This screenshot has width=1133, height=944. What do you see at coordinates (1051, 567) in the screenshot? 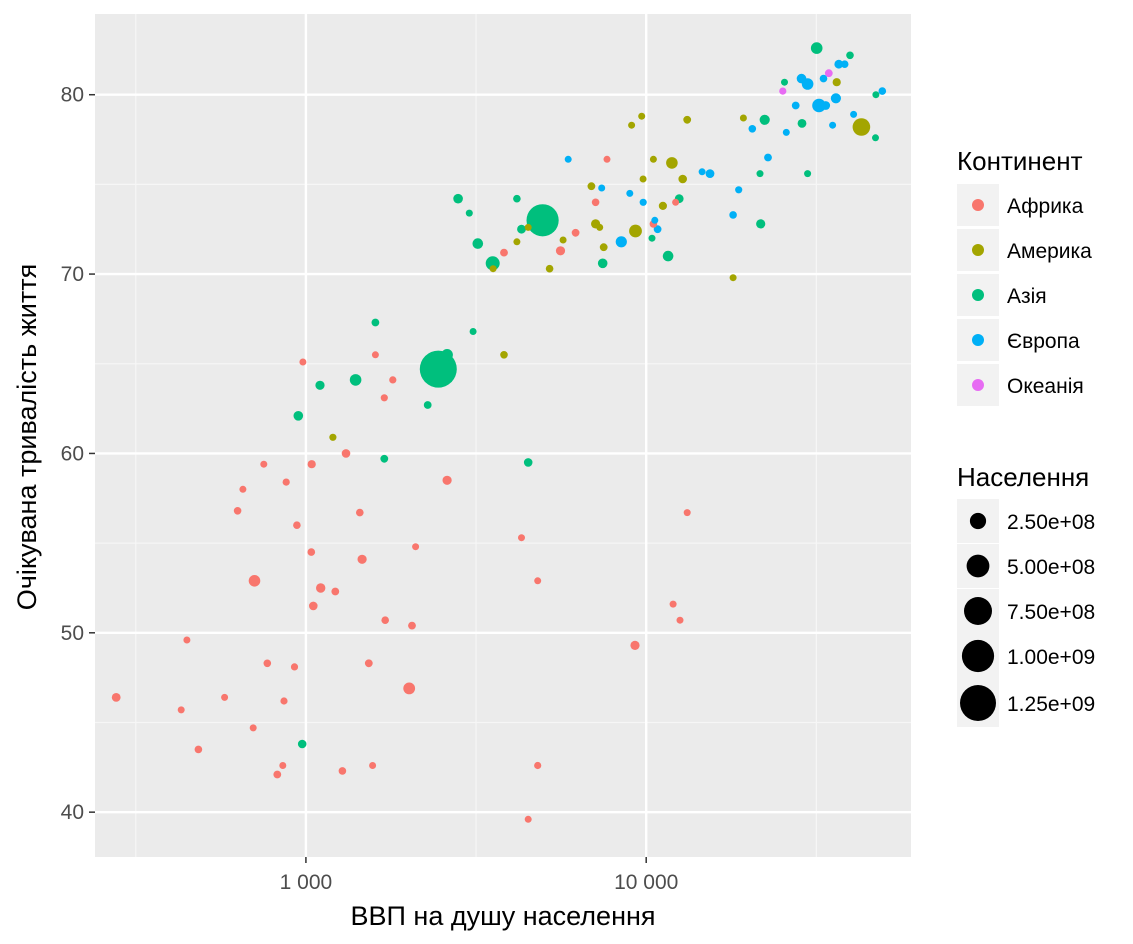
I see `legend-label: 5.00e+08` at bounding box center [1051, 567].